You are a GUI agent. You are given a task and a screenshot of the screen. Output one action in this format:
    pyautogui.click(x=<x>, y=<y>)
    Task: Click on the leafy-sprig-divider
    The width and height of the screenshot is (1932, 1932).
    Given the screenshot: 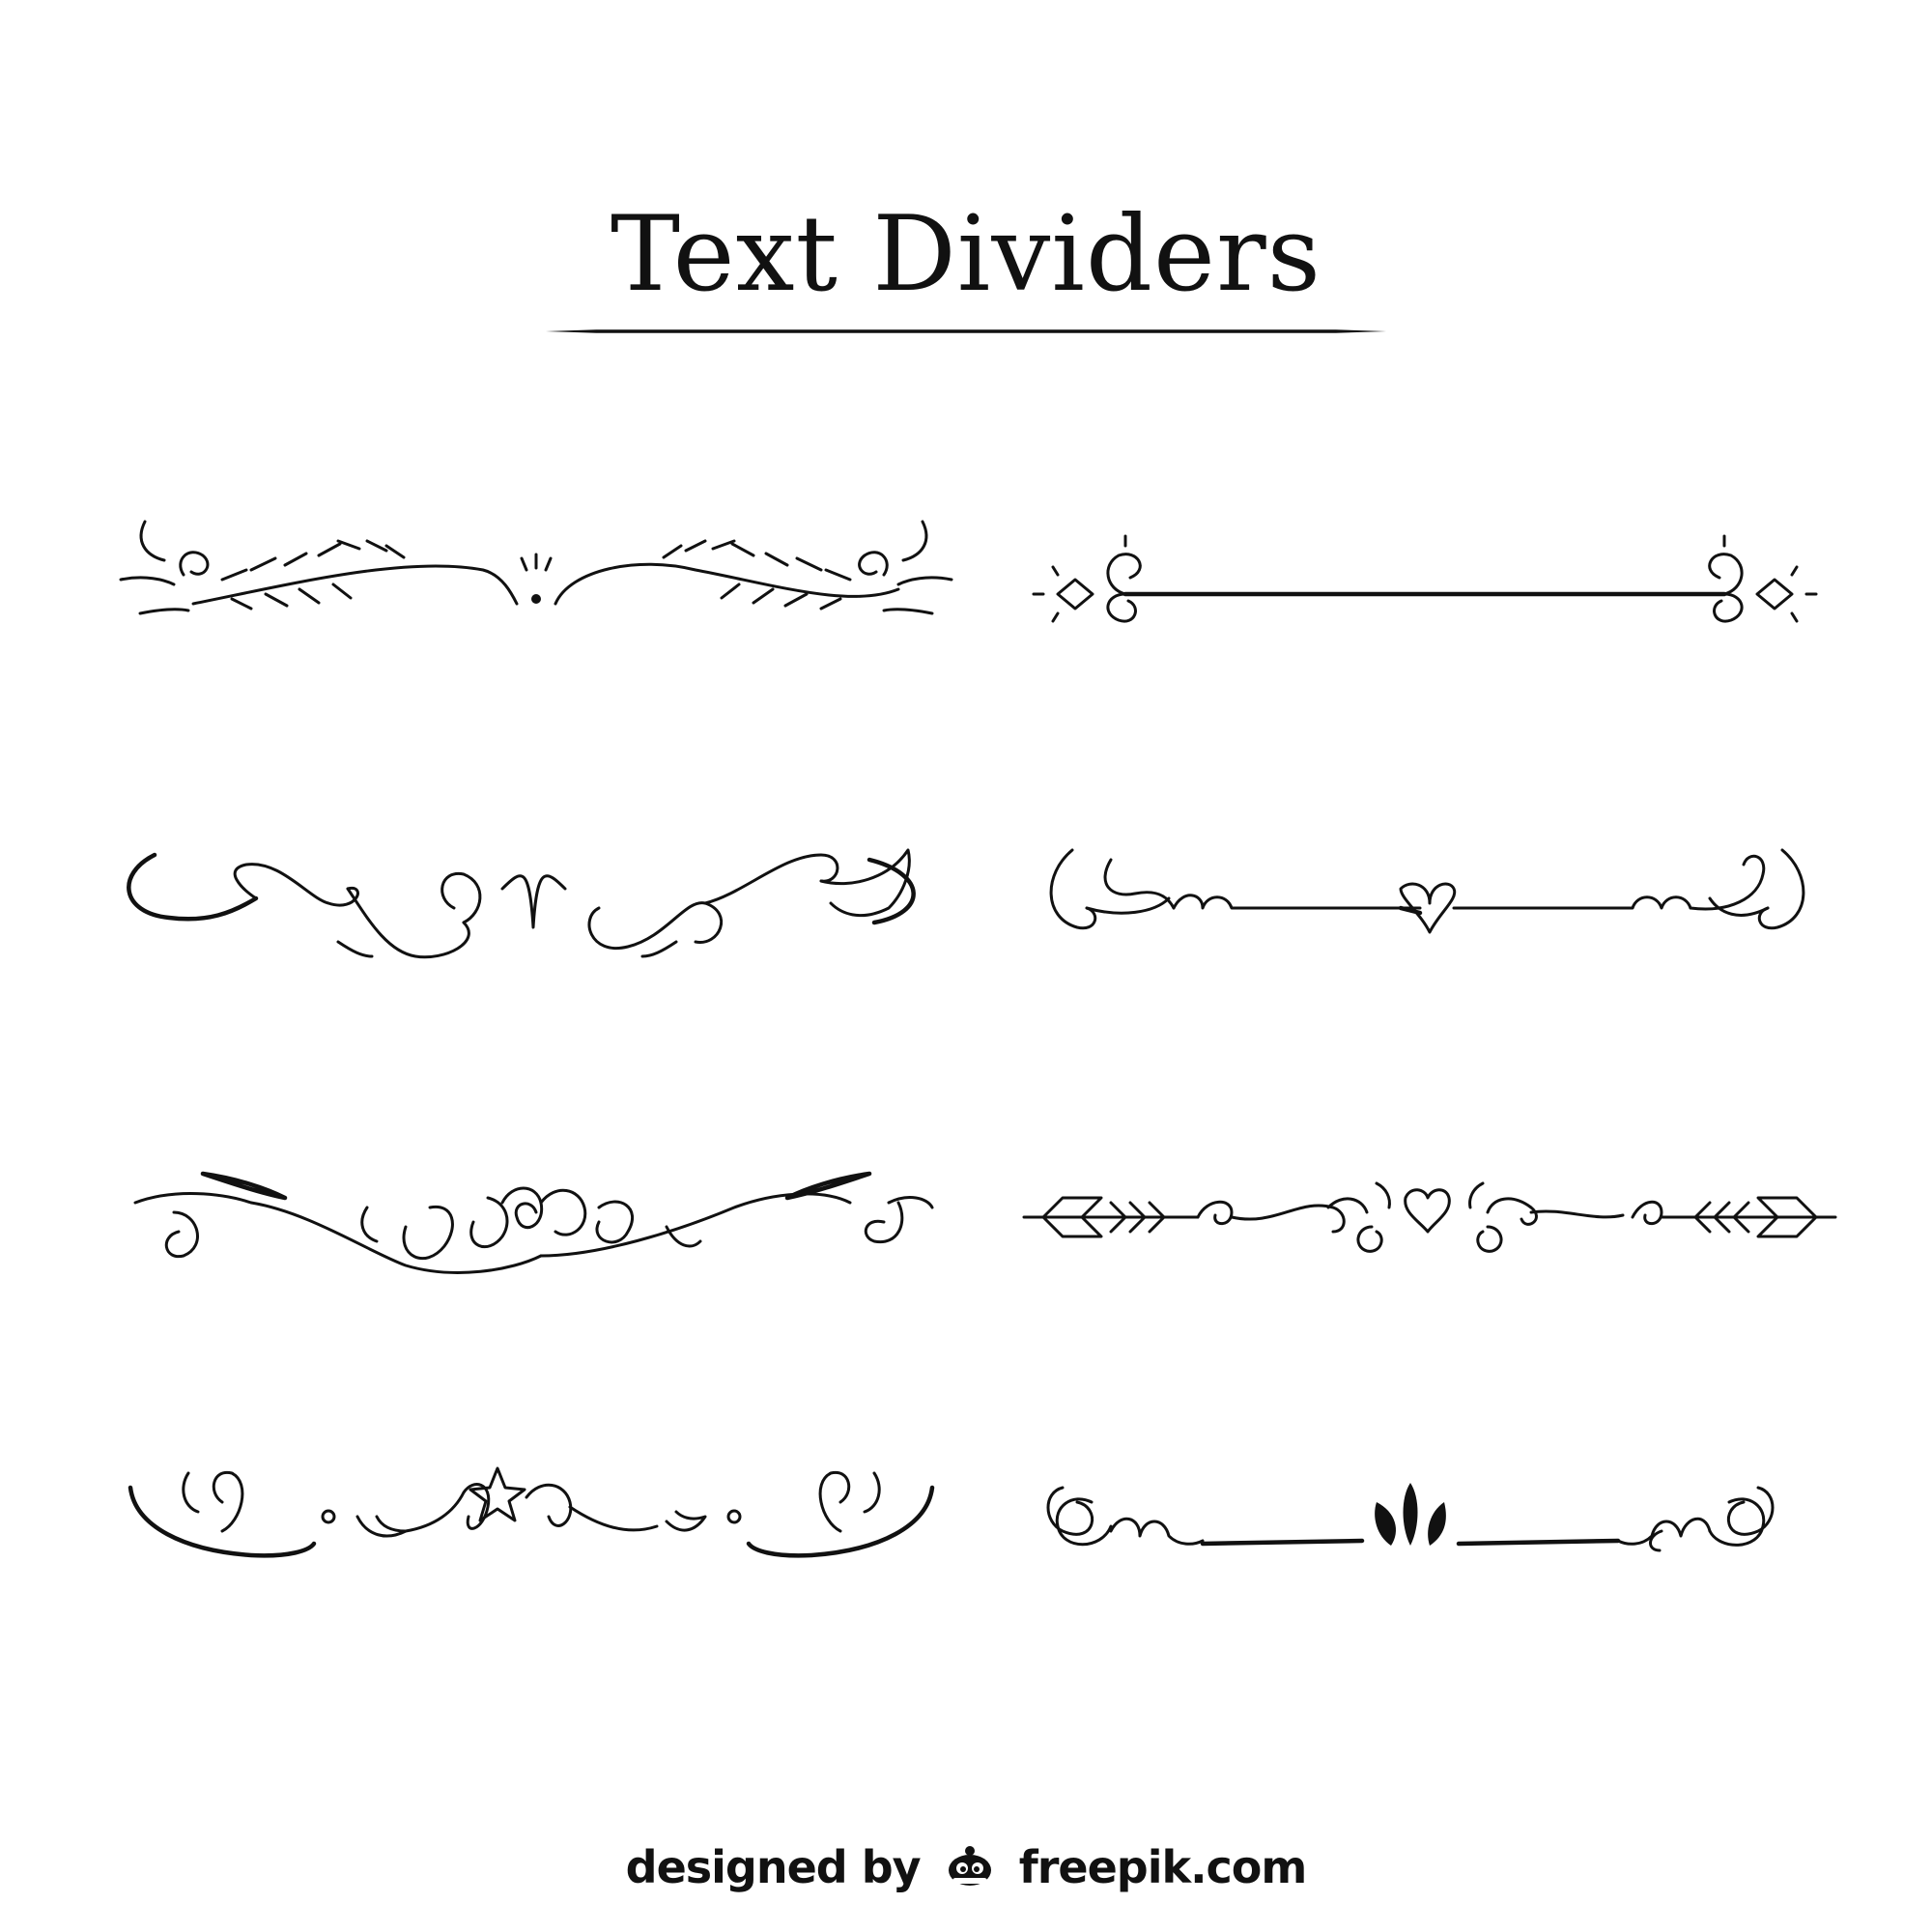 What is the action you would take?
    pyautogui.click(x=536, y=567)
    